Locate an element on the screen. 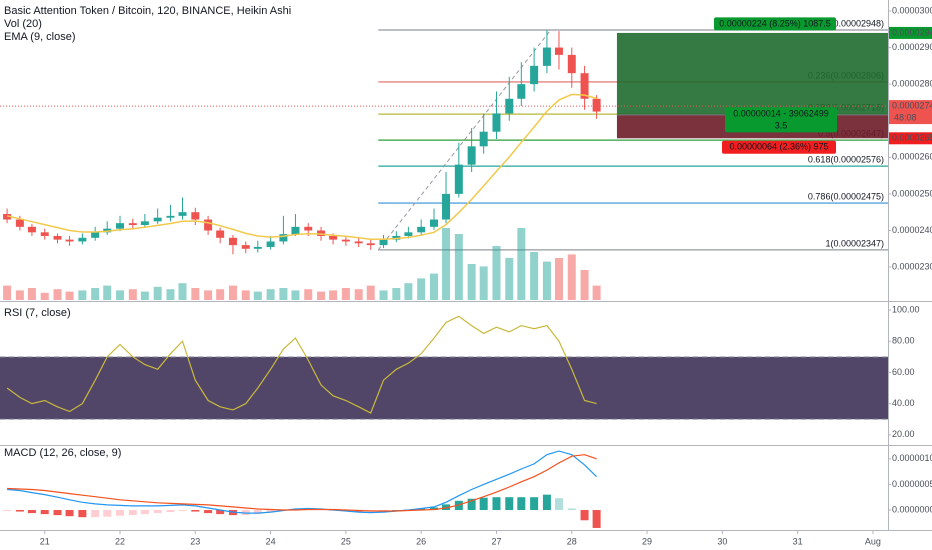 The image size is (932, 550). fib-label: 0.618(0.00002576) is located at coordinates (846, 159).